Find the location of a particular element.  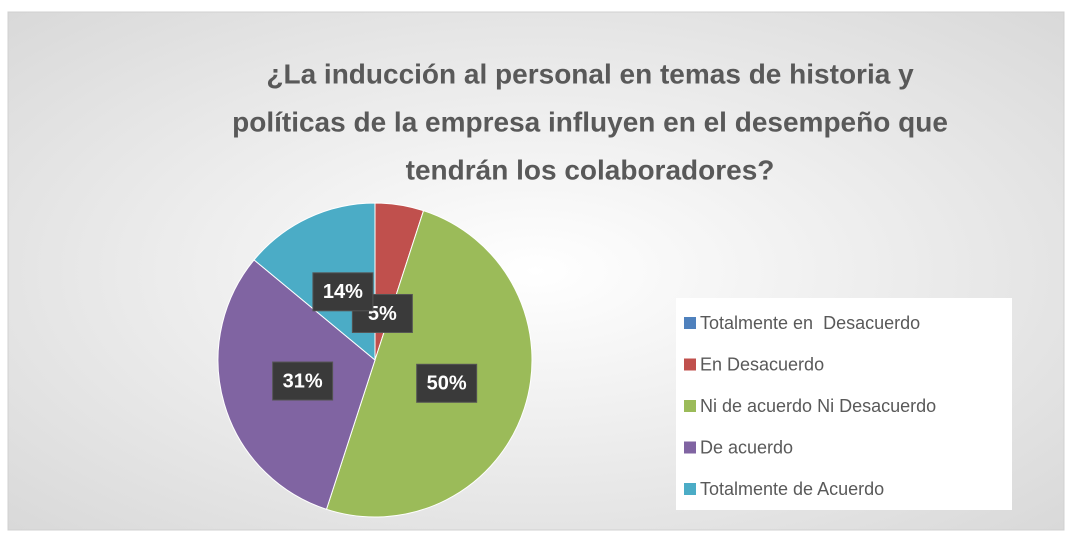

data-label: 5% is located at coordinates (382, 314).